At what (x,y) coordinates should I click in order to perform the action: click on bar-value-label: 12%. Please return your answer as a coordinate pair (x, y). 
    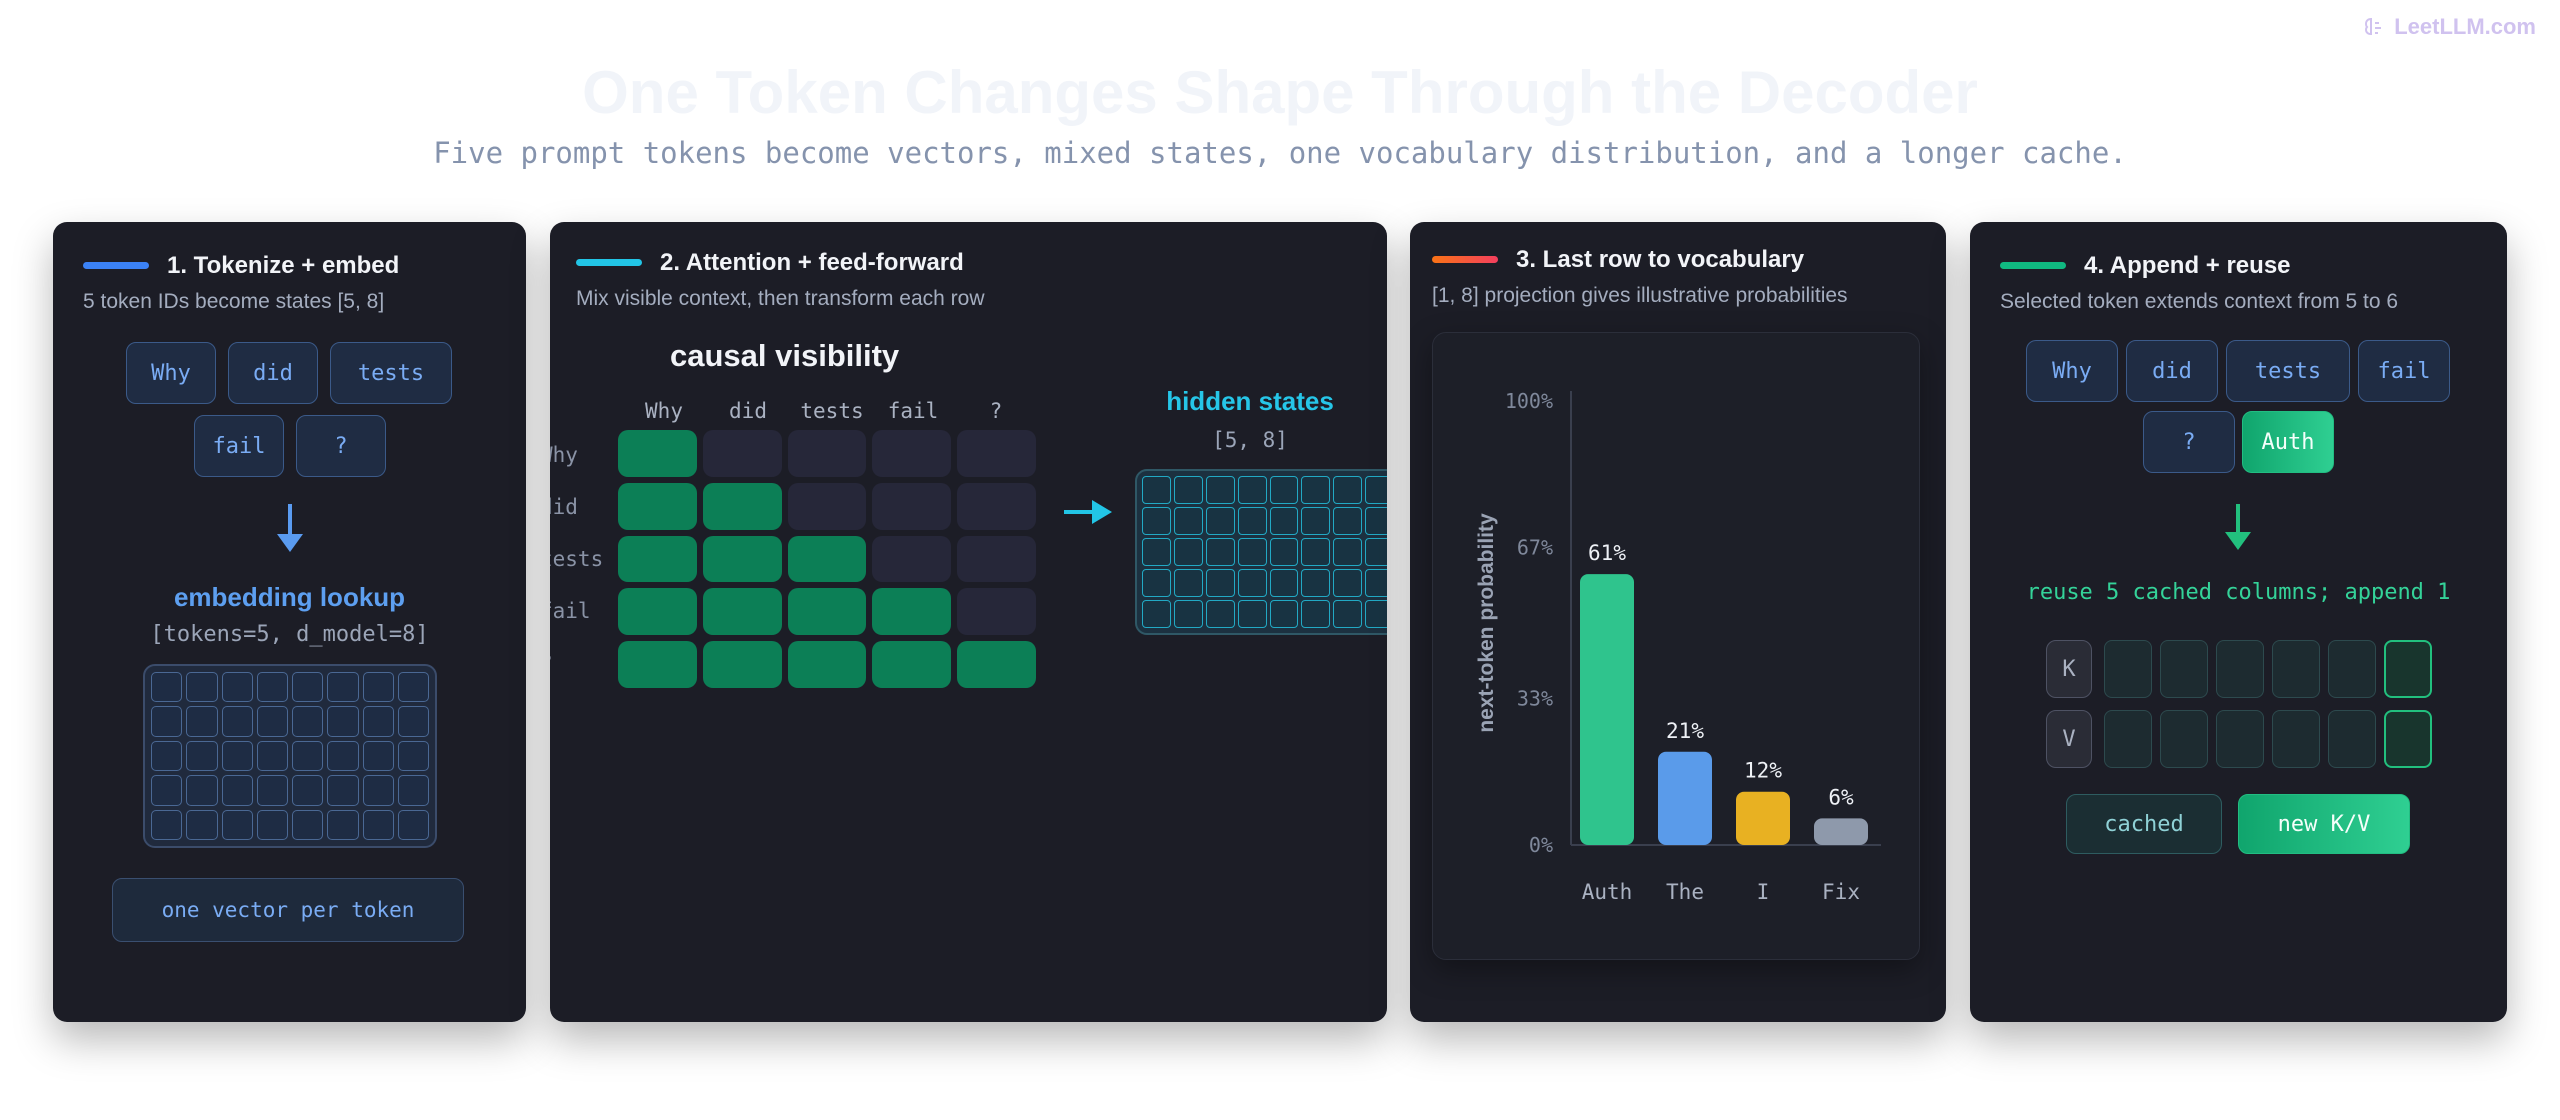
    Looking at the image, I should click on (1763, 771).